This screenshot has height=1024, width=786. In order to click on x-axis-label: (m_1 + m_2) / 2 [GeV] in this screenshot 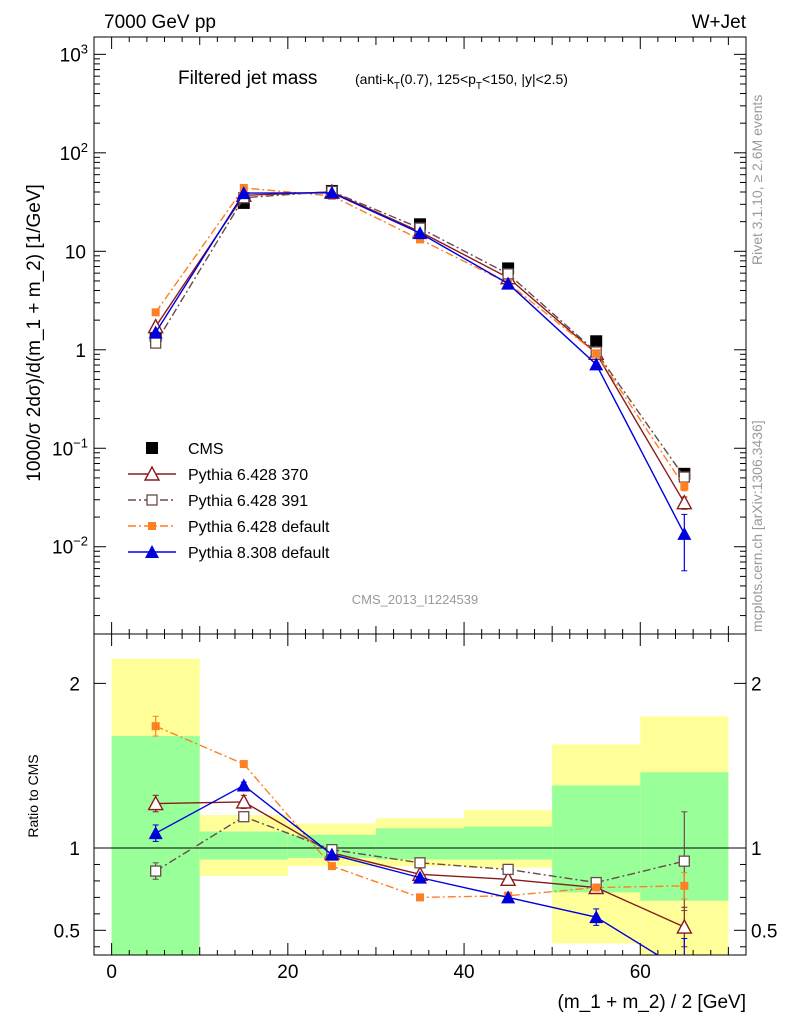, I will do `click(652, 1002)`.